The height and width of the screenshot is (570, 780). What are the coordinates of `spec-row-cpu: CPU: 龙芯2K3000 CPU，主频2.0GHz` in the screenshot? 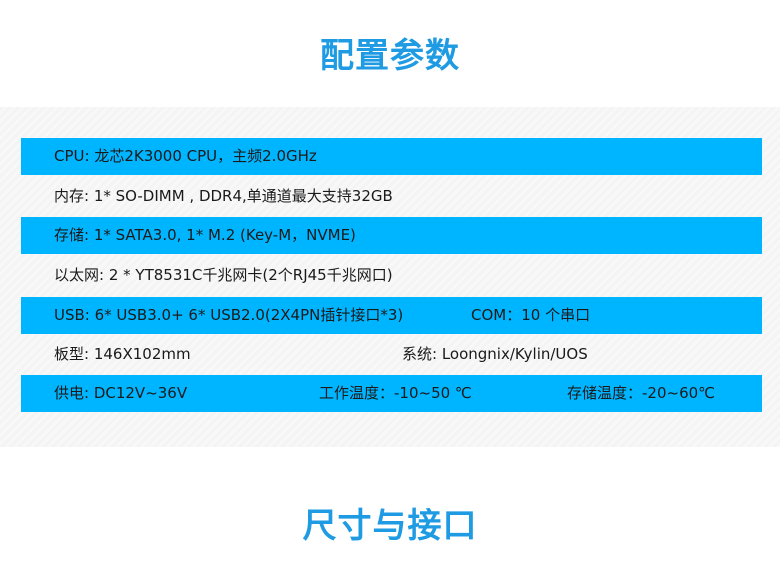 It's located at (391, 156).